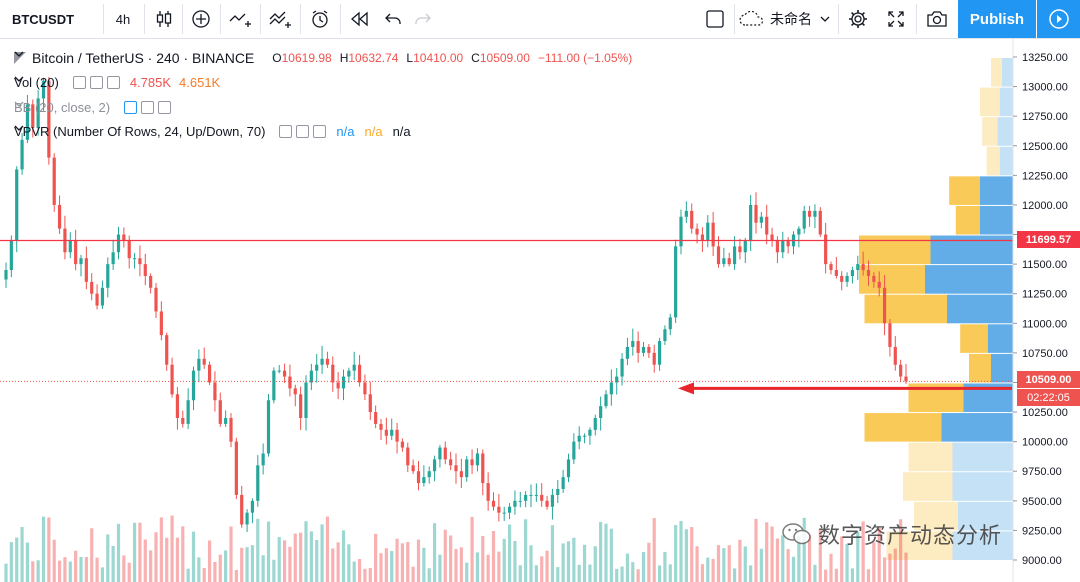 This screenshot has width=1080, height=582. What do you see at coordinates (140, 131) in the screenshot?
I see `vpvr-title: VPVR (Number Of Rows, 24, Up/Down, 70)` at bounding box center [140, 131].